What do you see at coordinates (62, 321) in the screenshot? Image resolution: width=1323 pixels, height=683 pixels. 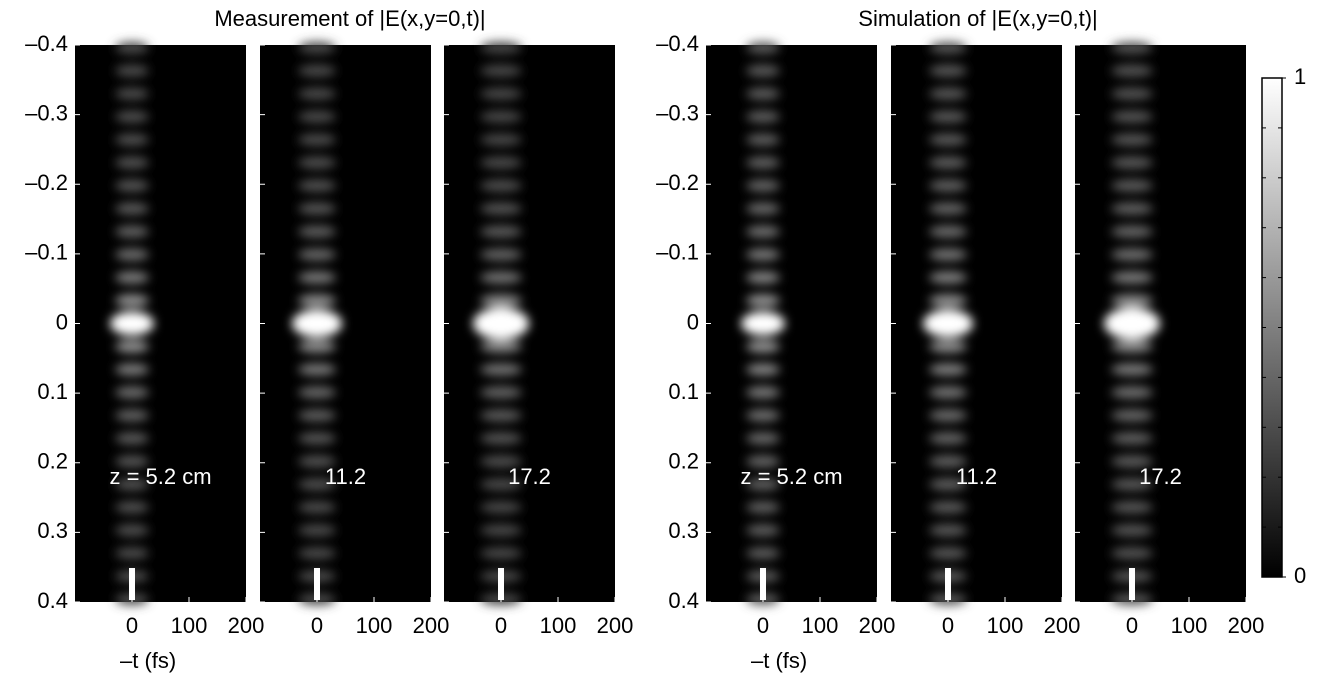 I see `y-tick-label: 0` at bounding box center [62, 321].